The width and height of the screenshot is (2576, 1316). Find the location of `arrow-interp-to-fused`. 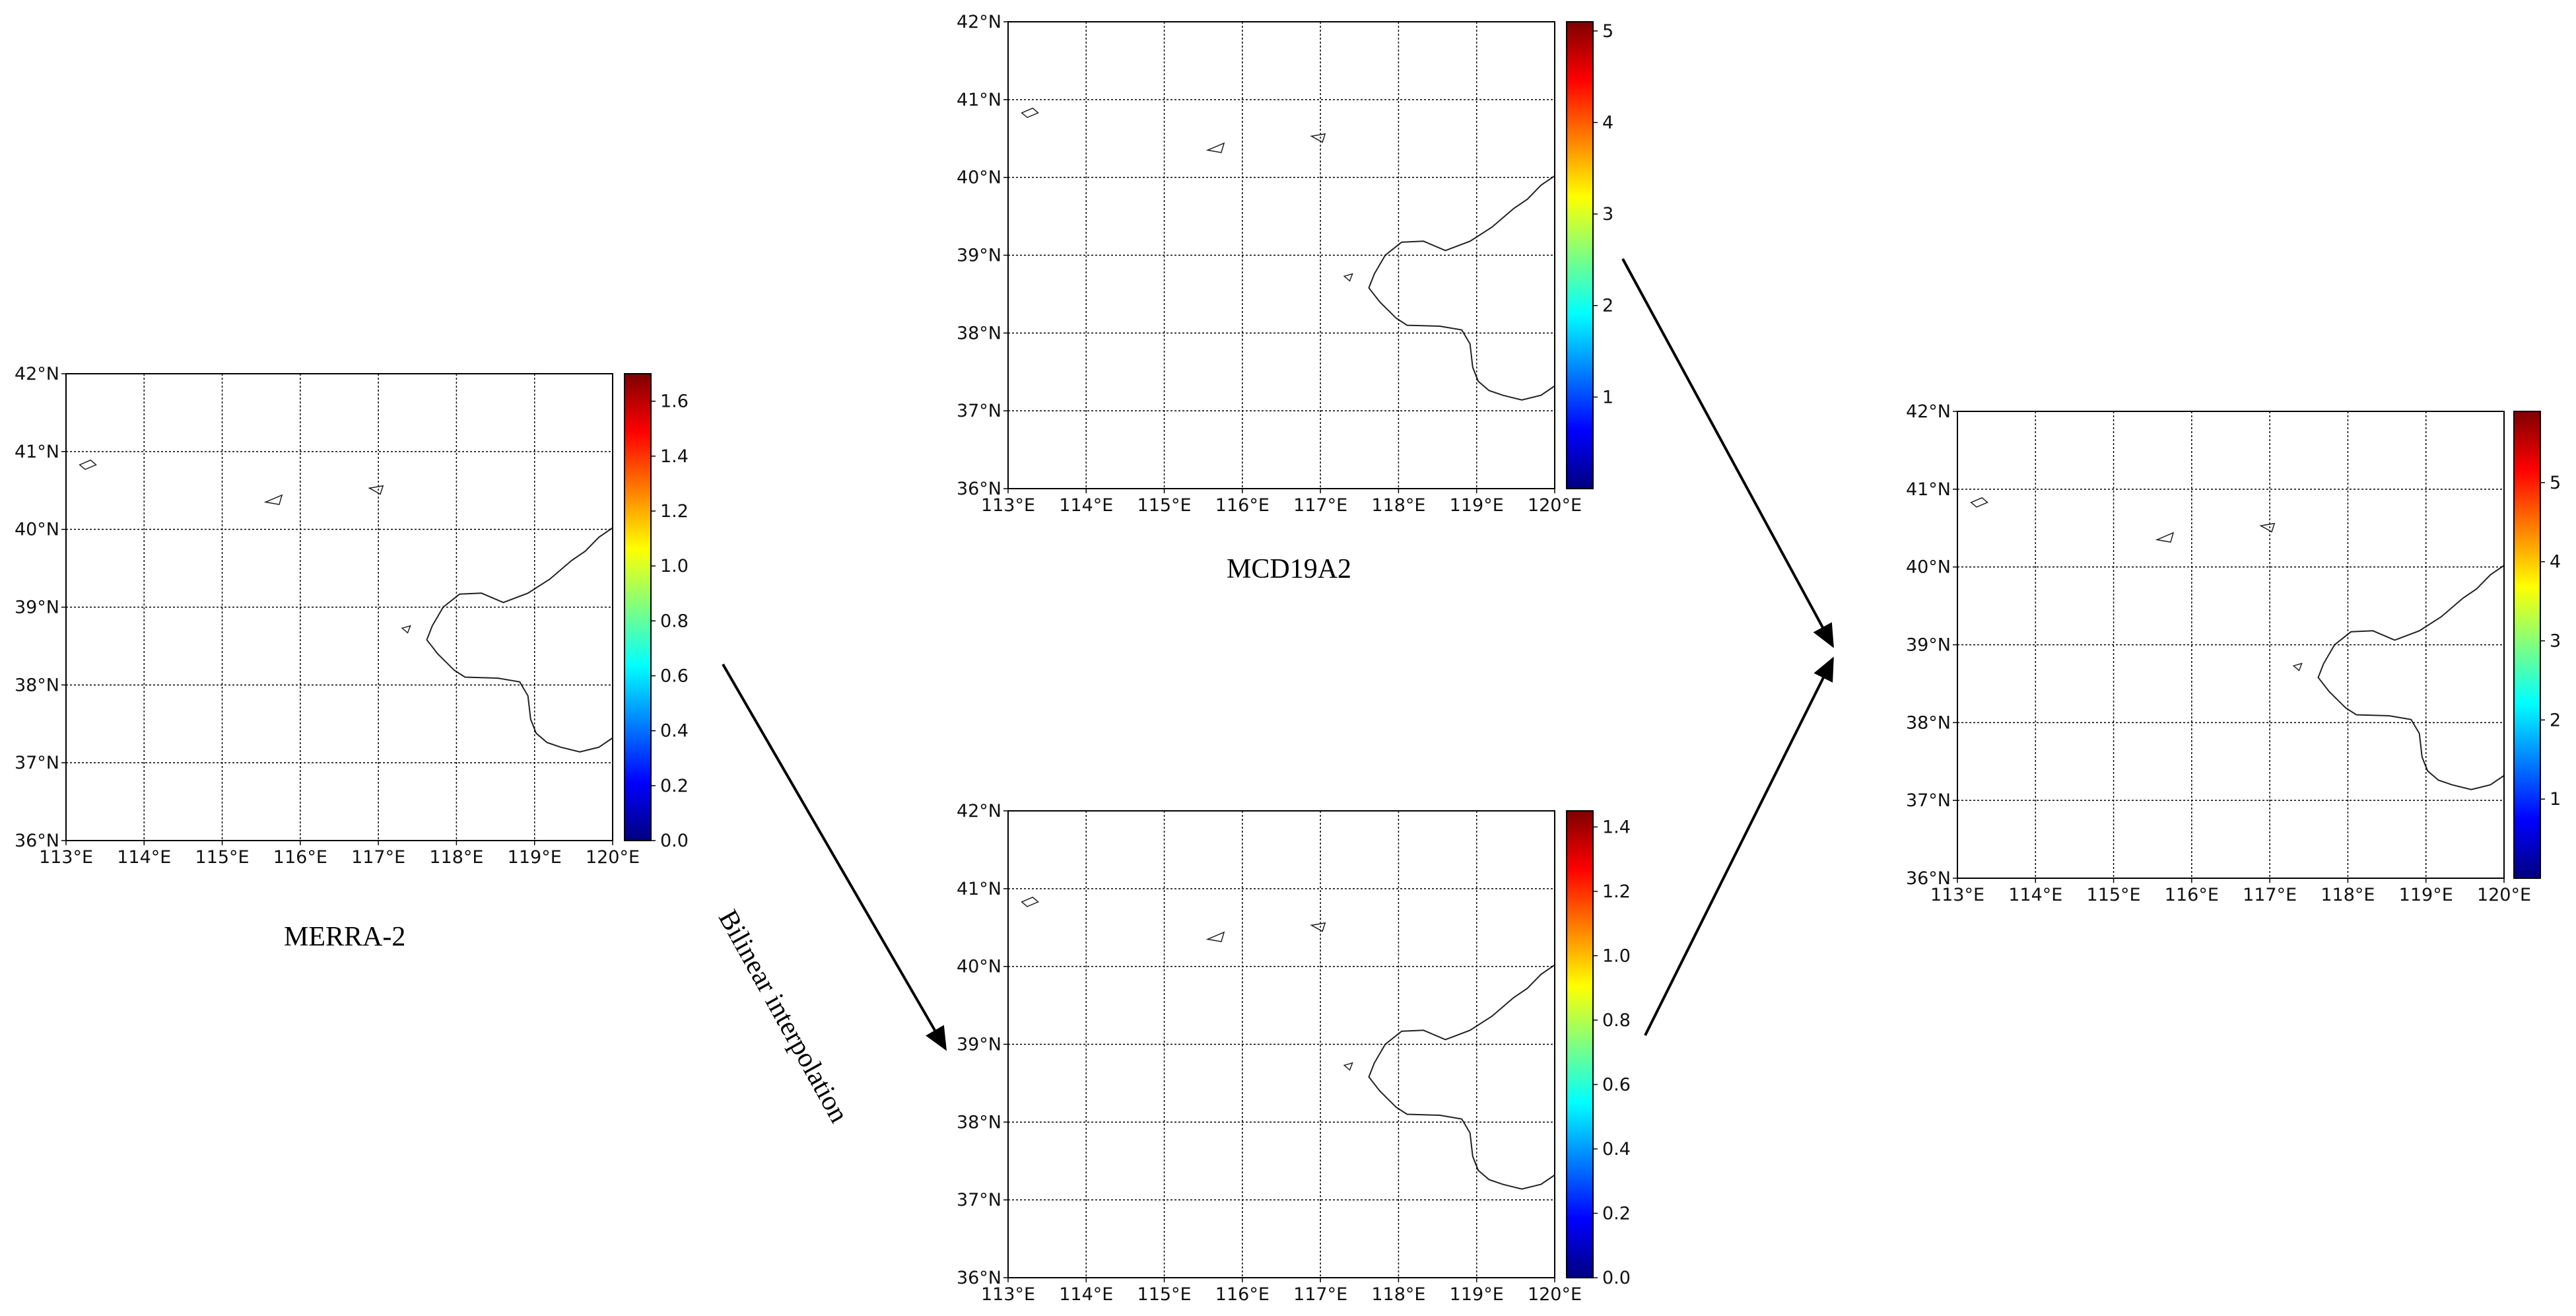

arrow-interp-to-fused is located at coordinates (1739, 846).